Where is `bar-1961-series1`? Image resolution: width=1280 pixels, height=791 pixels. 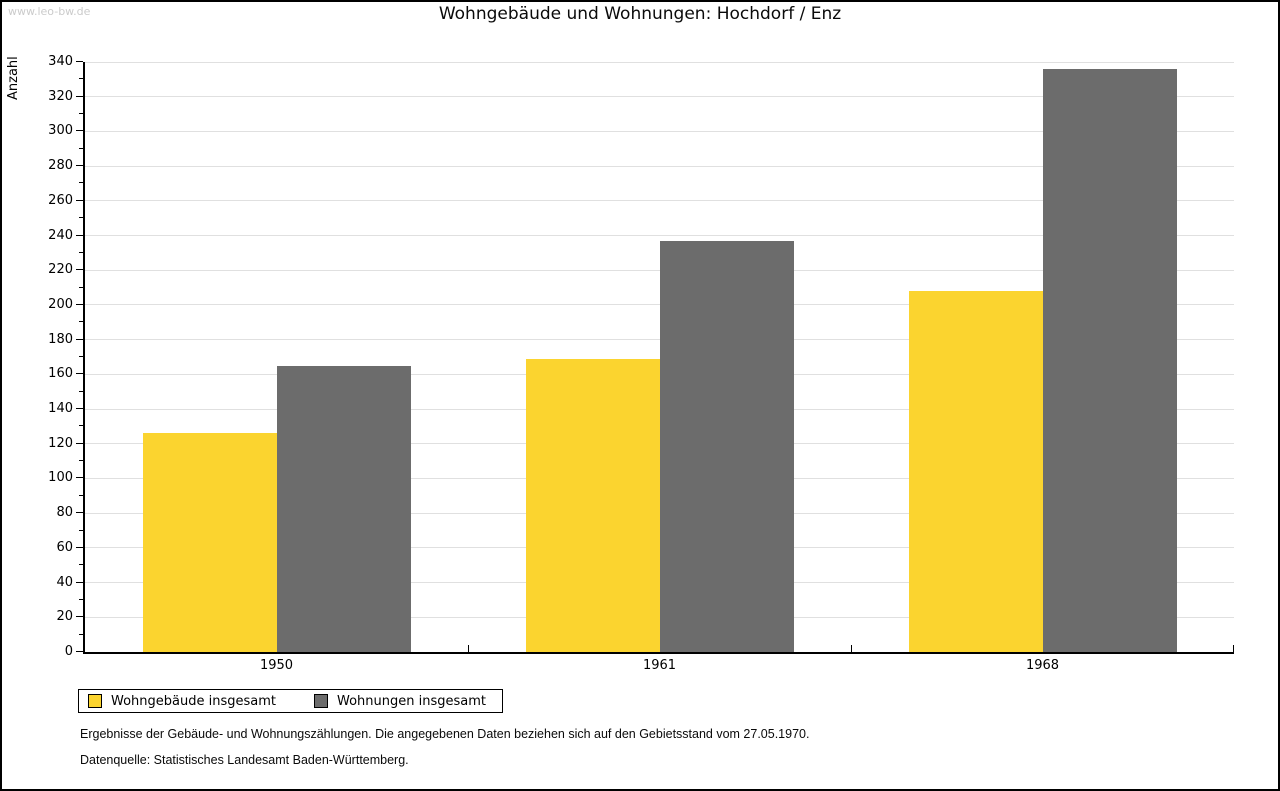 bar-1961-series1 is located at coordinates (592, 505).